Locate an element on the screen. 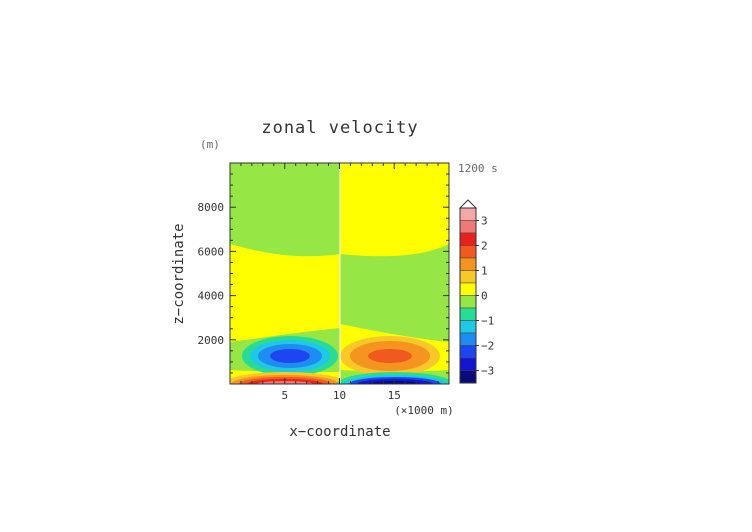 The height and width of the screenshot is (532, 752). y-axis-title: z−coordinate is located at coordinates (179, 273).